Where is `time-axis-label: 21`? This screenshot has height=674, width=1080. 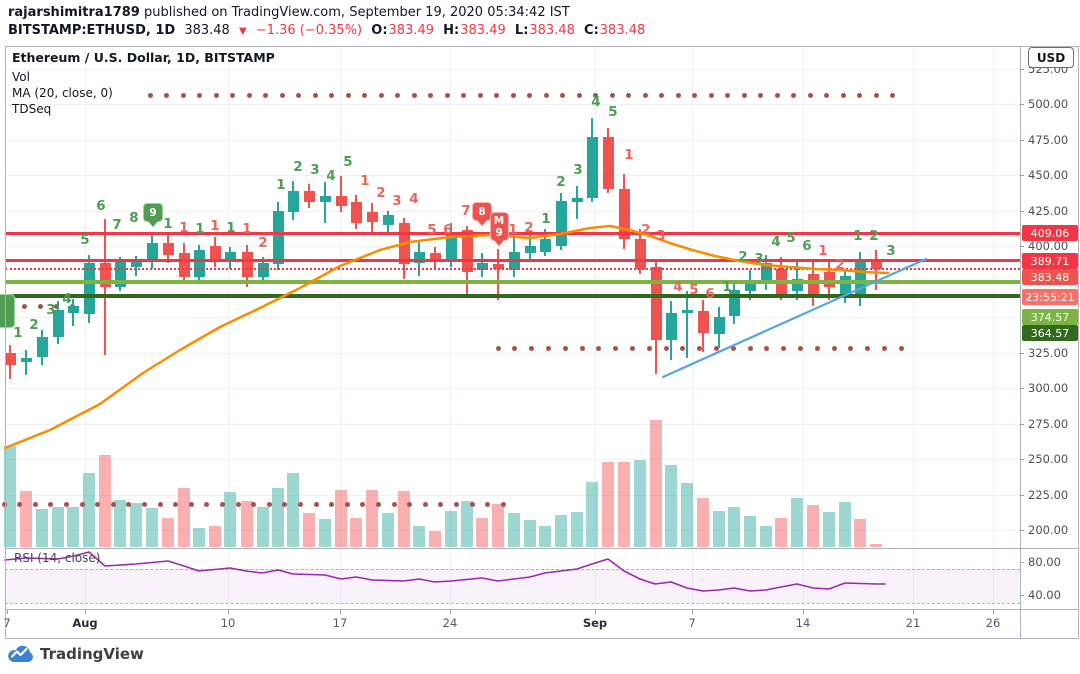 time-axis-label: 21 is located at coordinates (913, 623).